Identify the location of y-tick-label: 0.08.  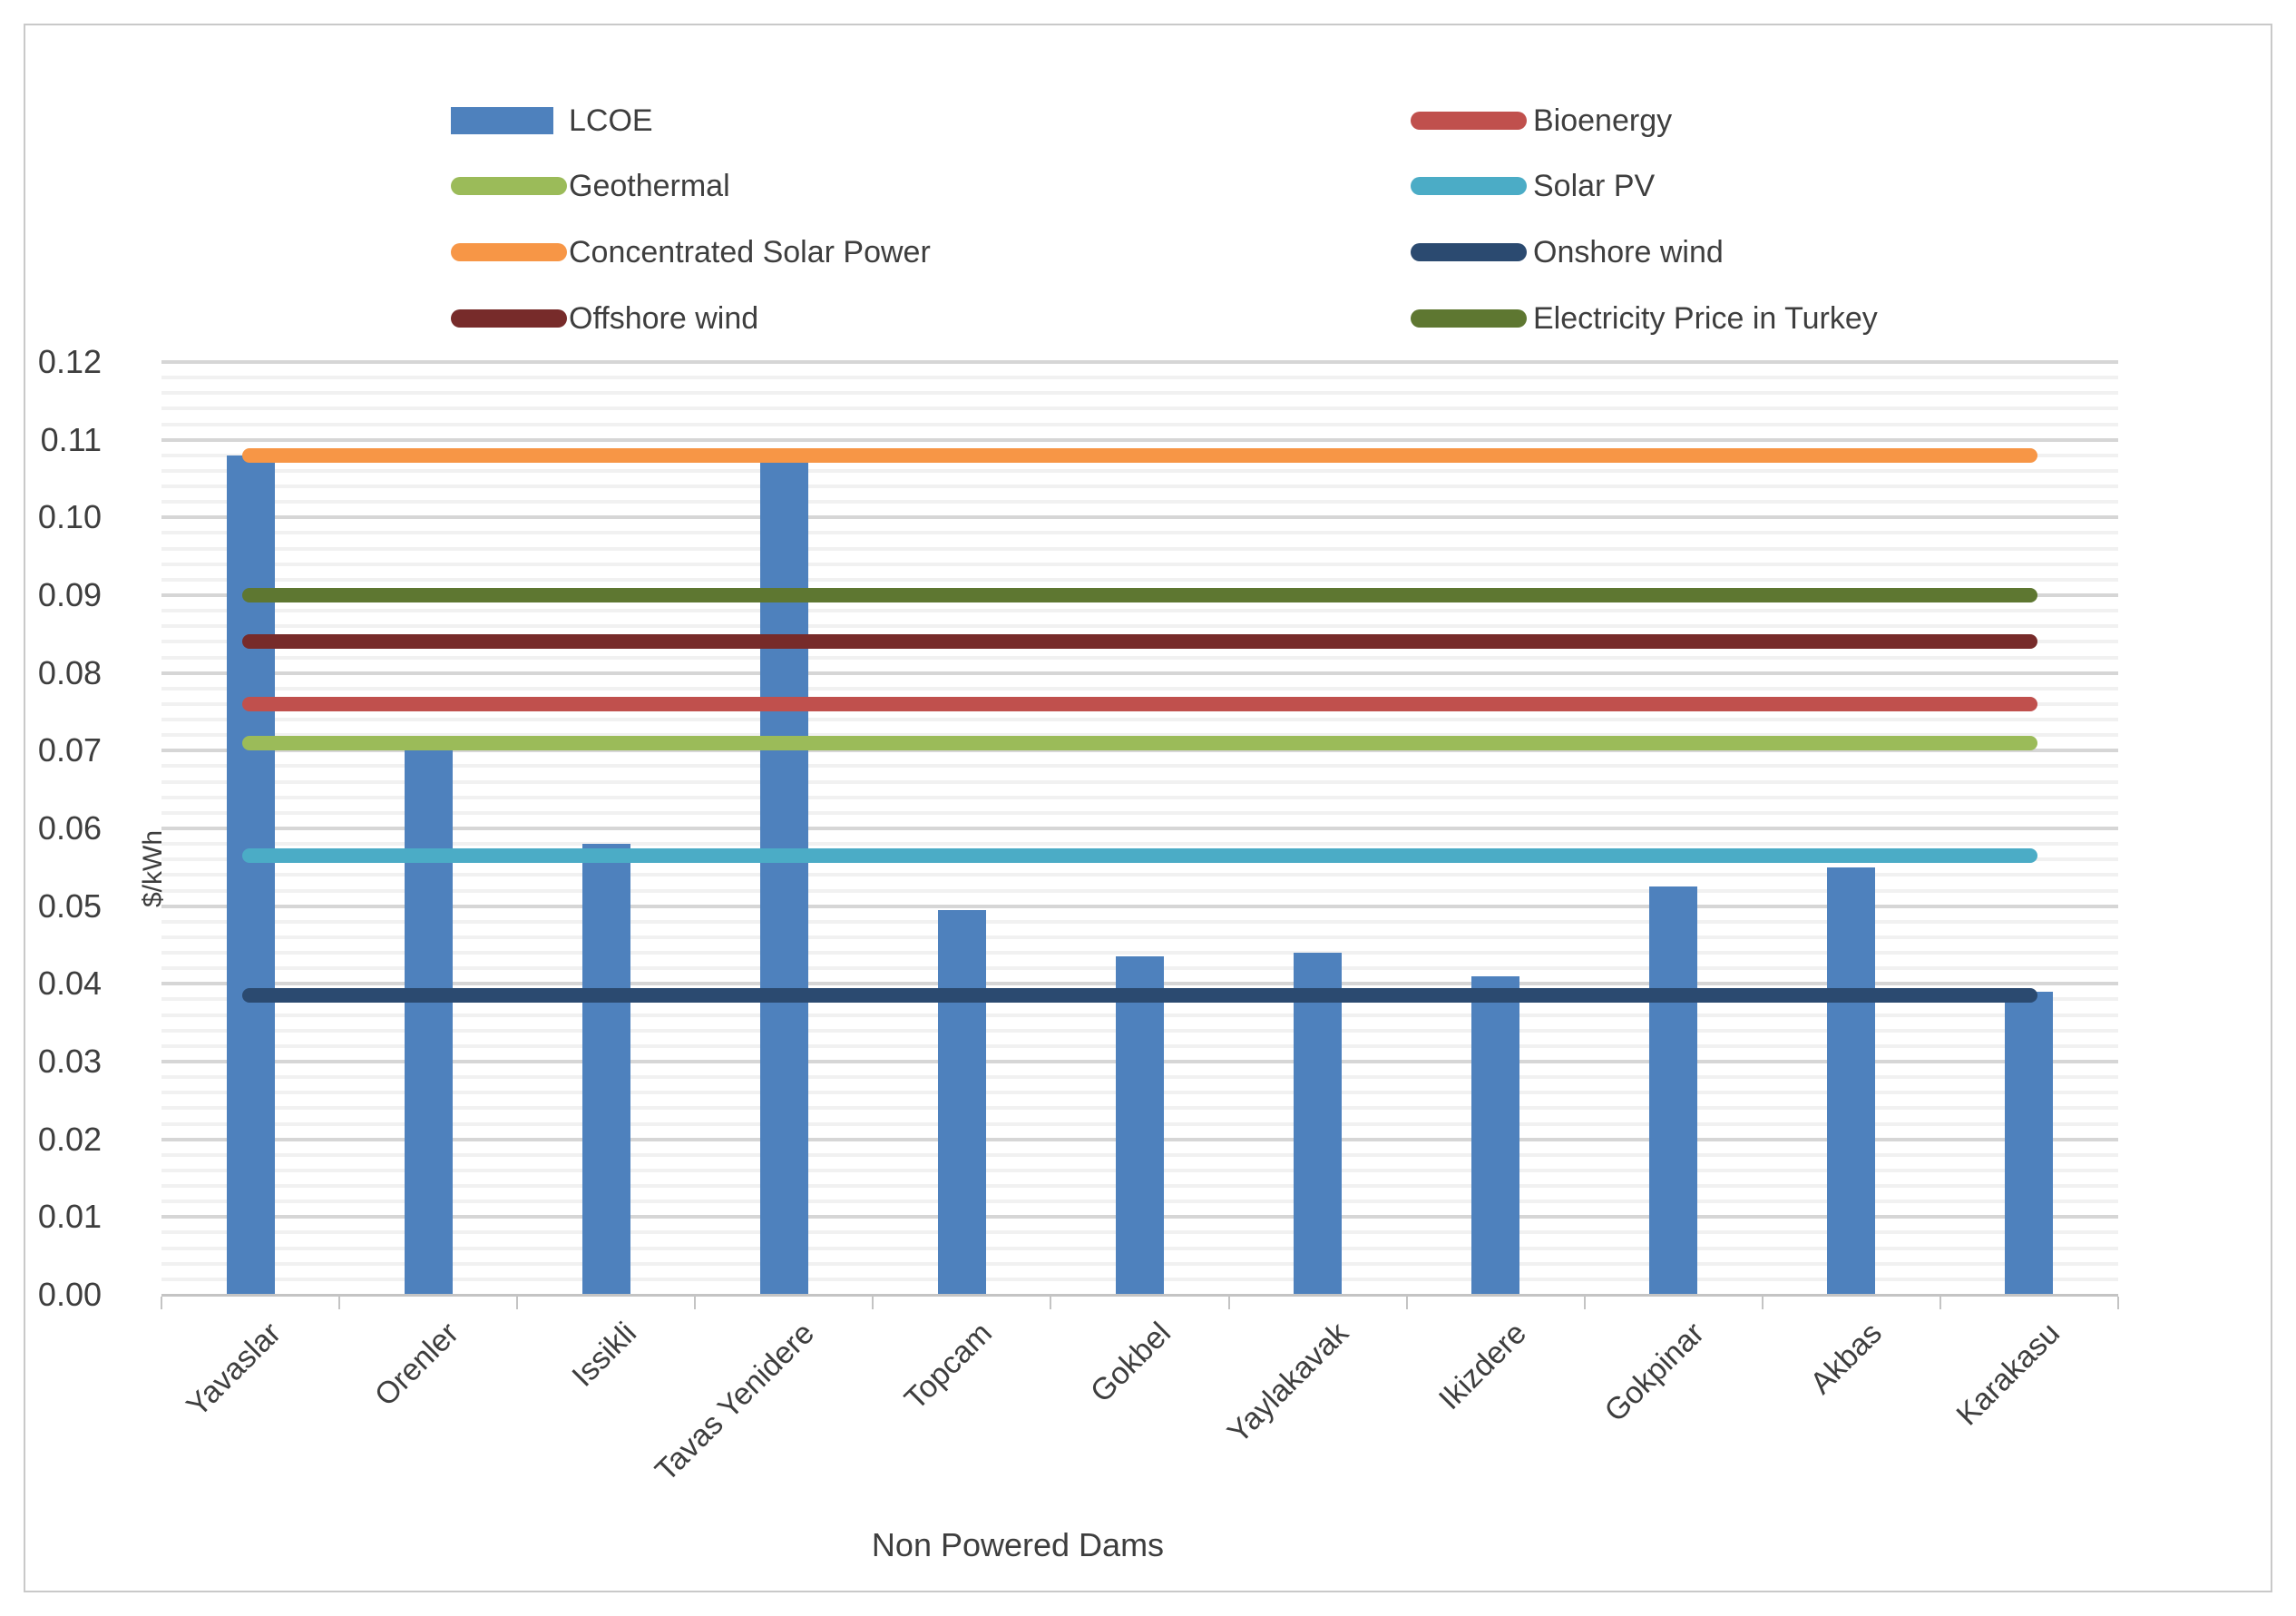
(69, 672).